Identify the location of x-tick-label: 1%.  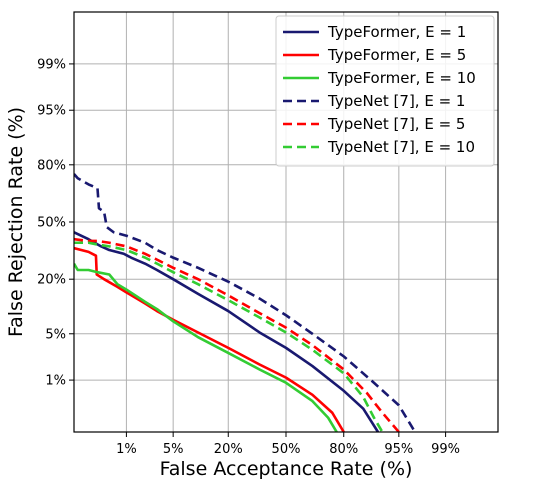
(126, 449).